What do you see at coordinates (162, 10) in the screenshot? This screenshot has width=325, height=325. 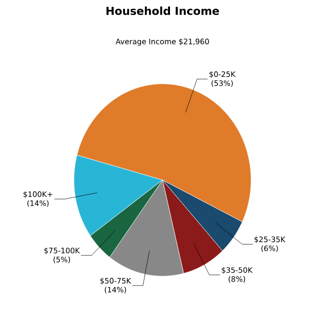 I see `chart-title: Household Income` at bounding box center [162, 10].